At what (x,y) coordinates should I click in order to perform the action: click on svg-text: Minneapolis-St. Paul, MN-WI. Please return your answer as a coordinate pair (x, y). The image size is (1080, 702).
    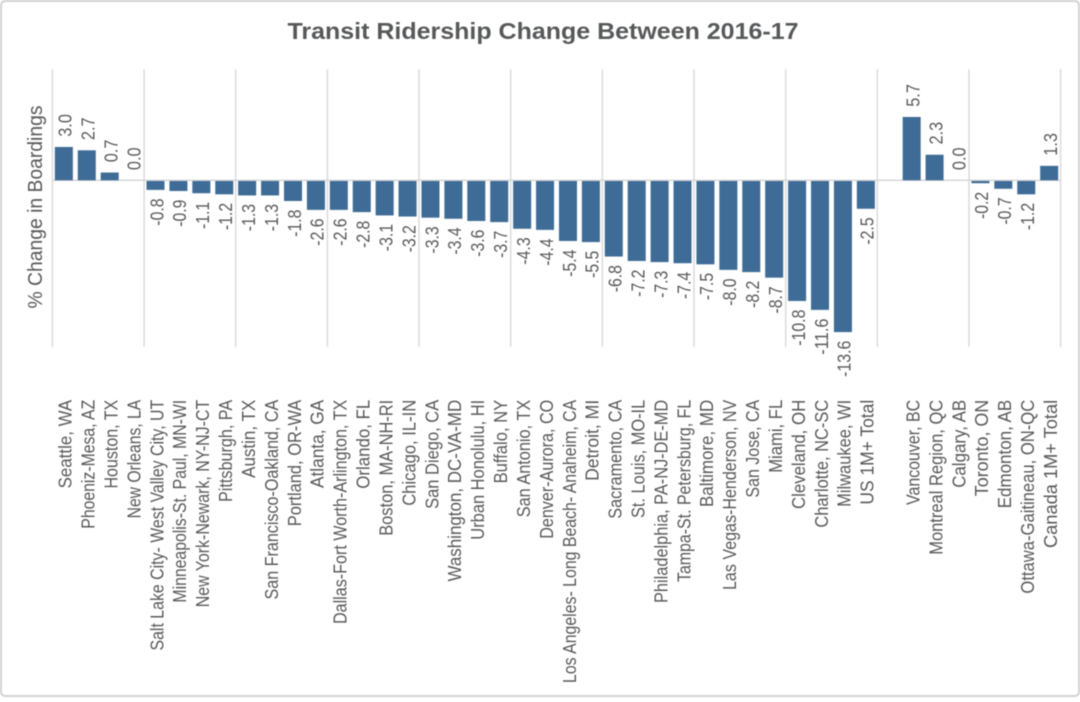
    Looking at the image, I should click on (180, 501).